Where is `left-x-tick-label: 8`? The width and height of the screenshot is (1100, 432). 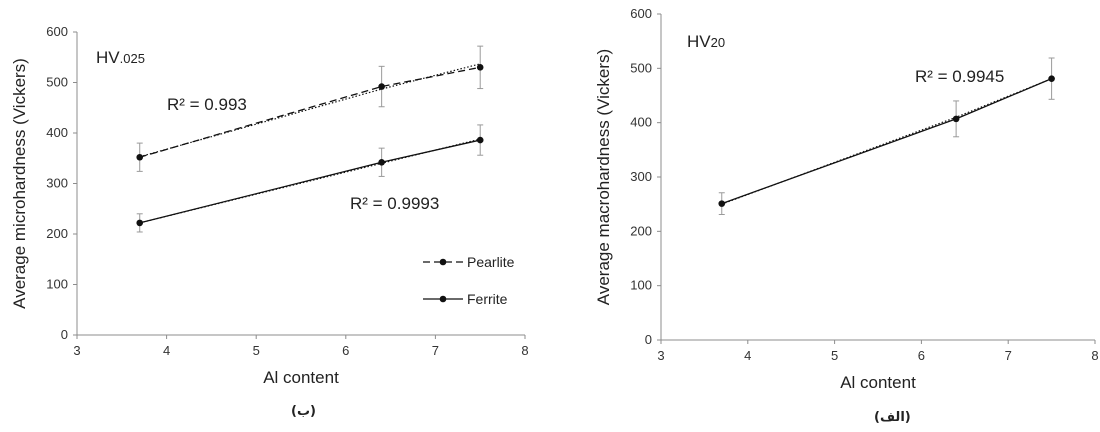 left-x-tick-label: 8 is located at coordinates (524, 350).